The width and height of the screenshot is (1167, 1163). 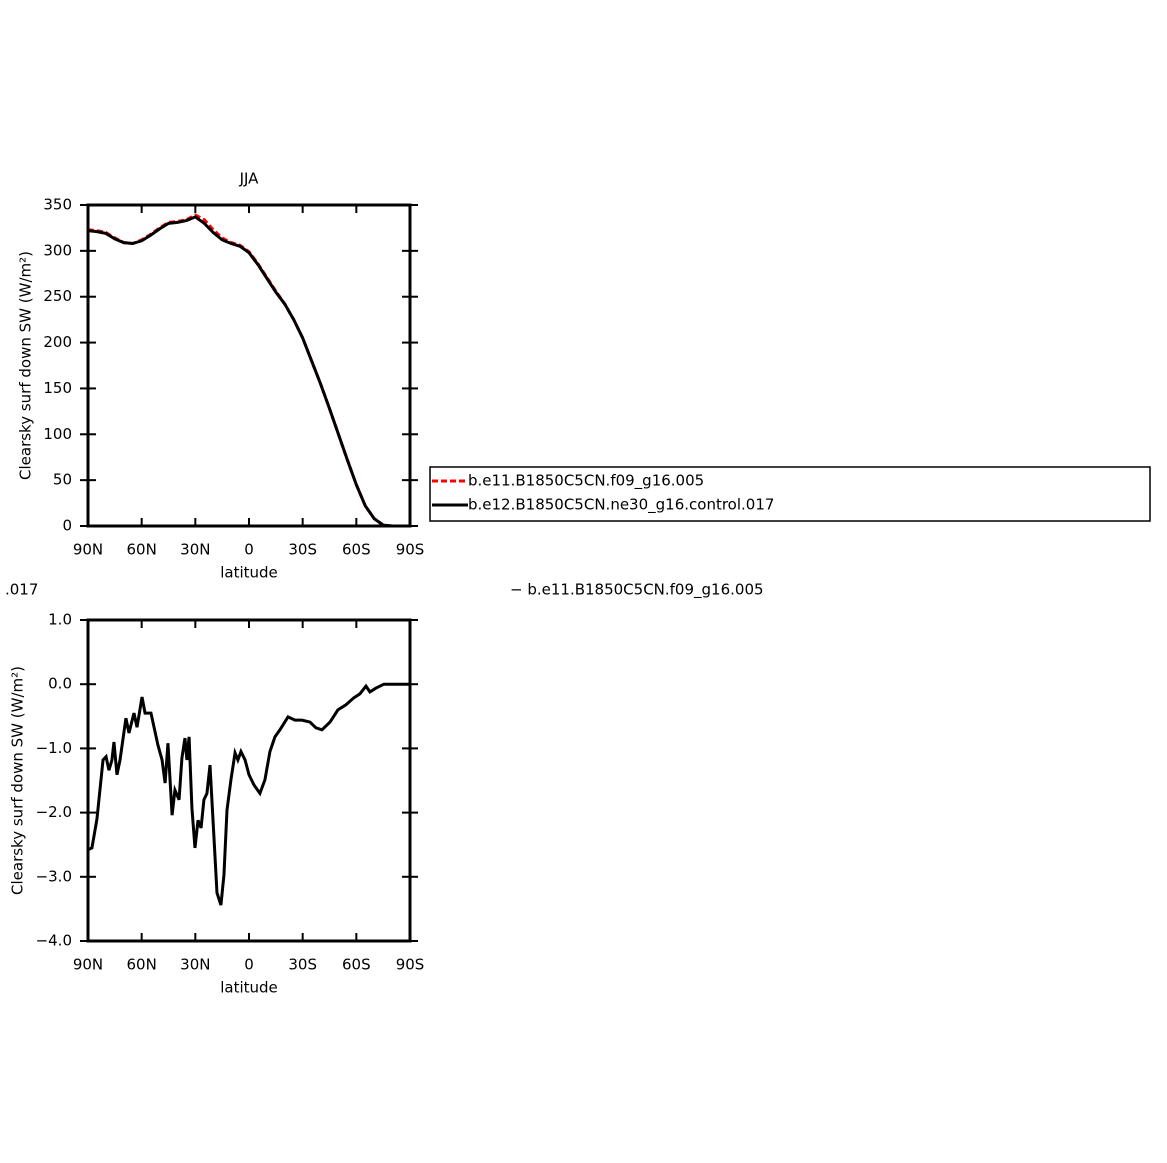 I want to click on y-tick-label: 0.0, so click(x=60, y=684).